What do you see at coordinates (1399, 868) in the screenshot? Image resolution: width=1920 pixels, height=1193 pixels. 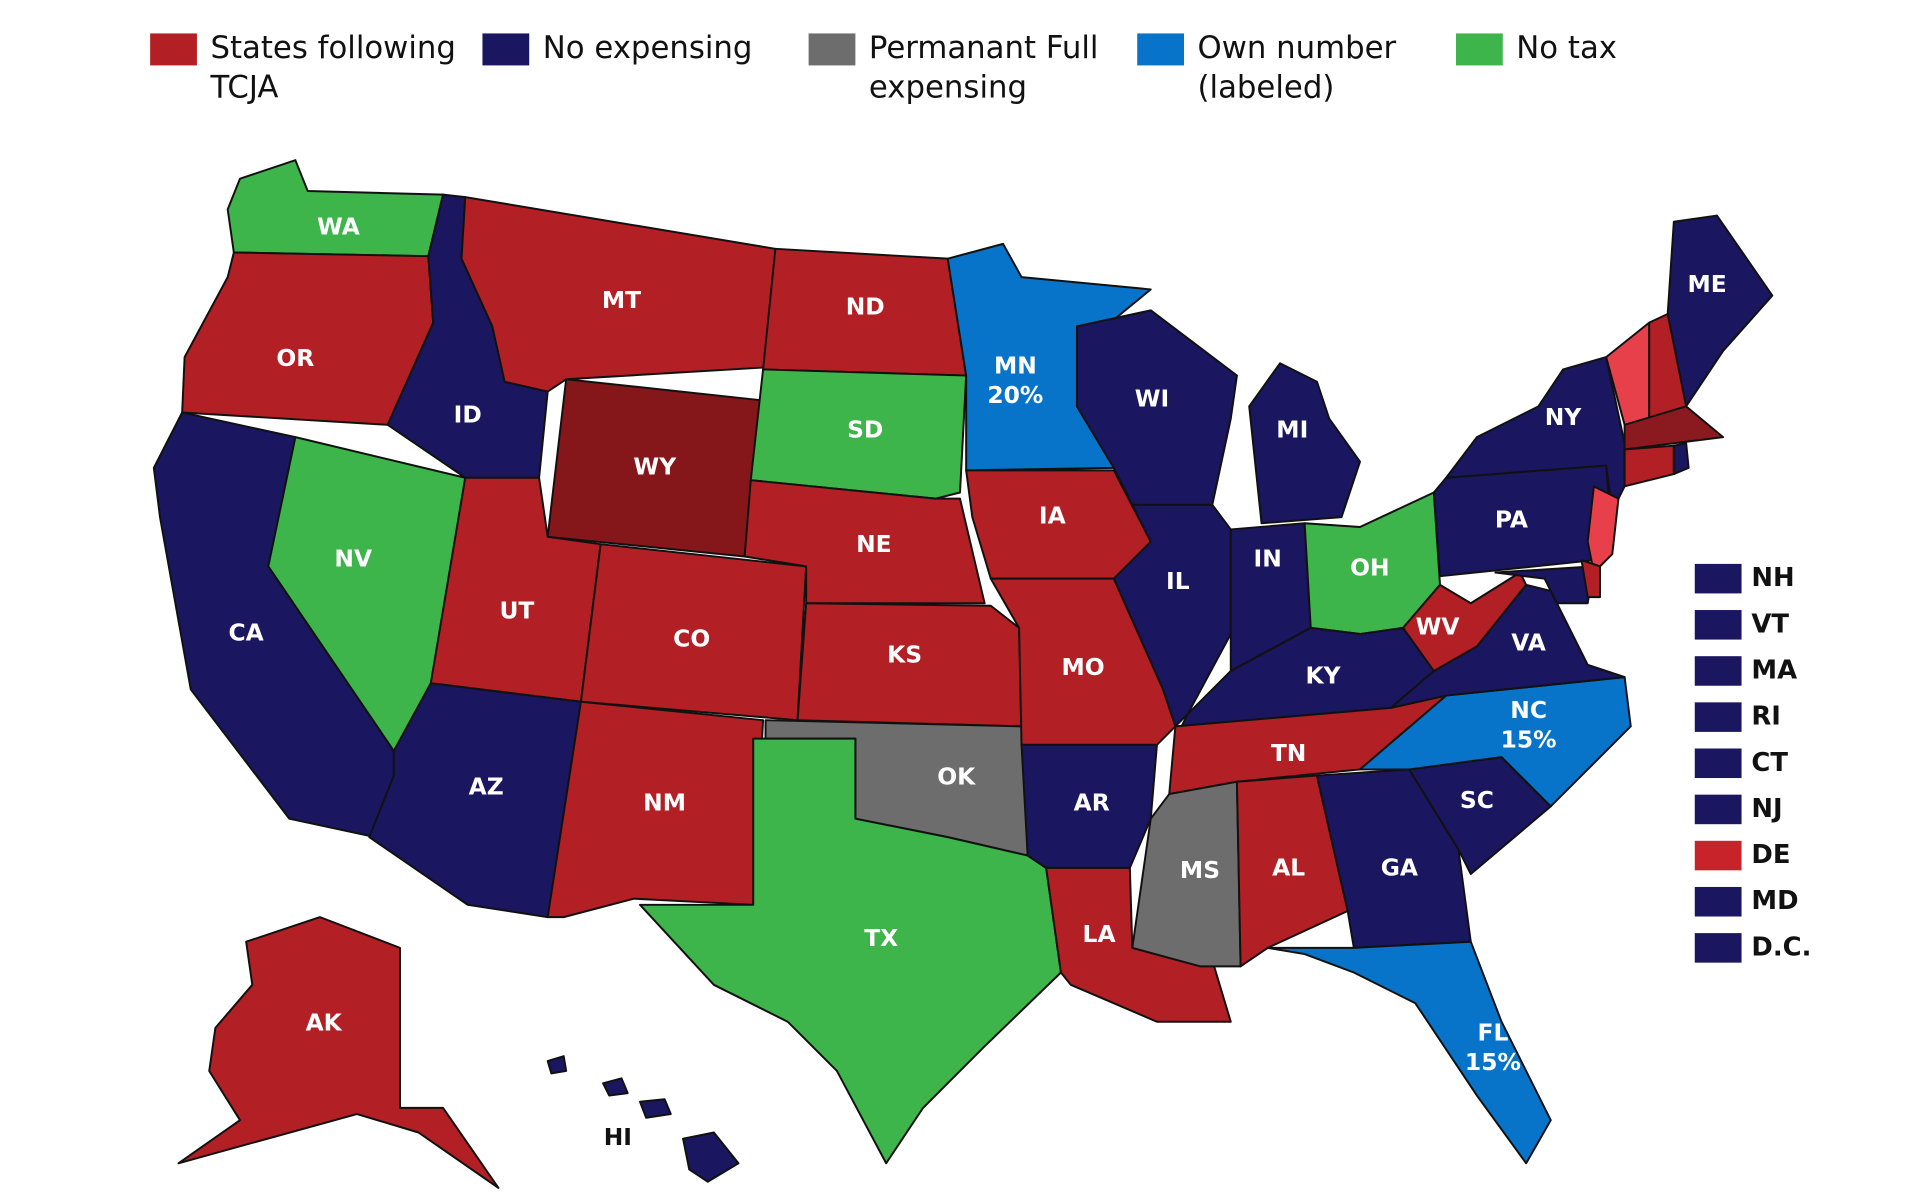 I see `state-label: GA` at bounding box center [1399, 868].